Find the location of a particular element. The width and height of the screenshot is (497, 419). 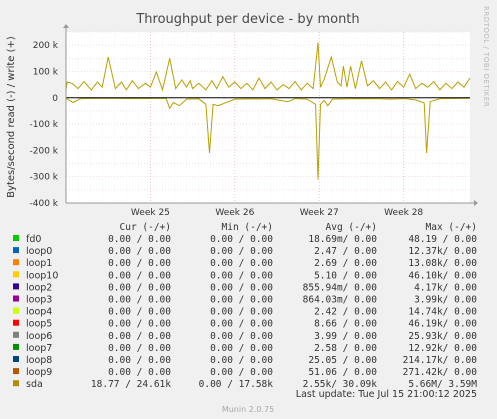

last-update: Last update: Tue Jul 15 21:00:12 2025 is located at coordinates (386, 394).